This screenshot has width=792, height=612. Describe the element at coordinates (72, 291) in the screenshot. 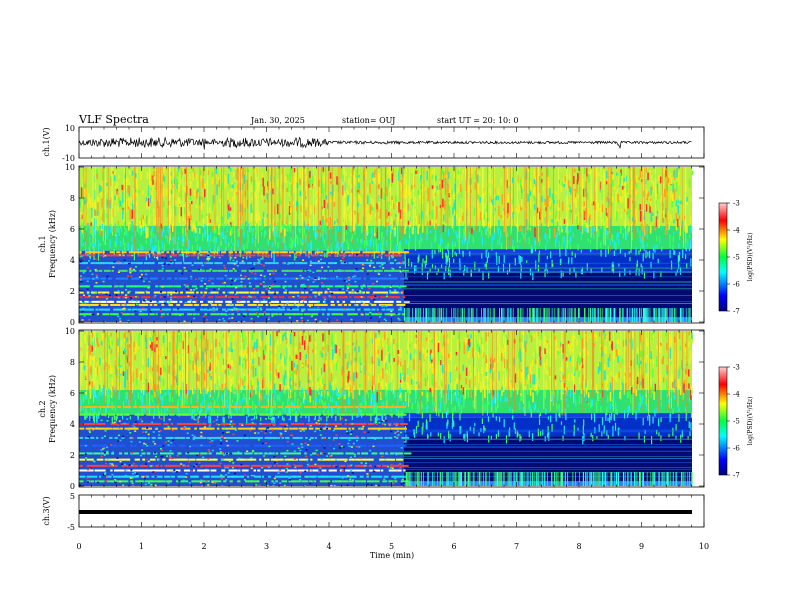

I see `y-tick-label: 2` at that location.